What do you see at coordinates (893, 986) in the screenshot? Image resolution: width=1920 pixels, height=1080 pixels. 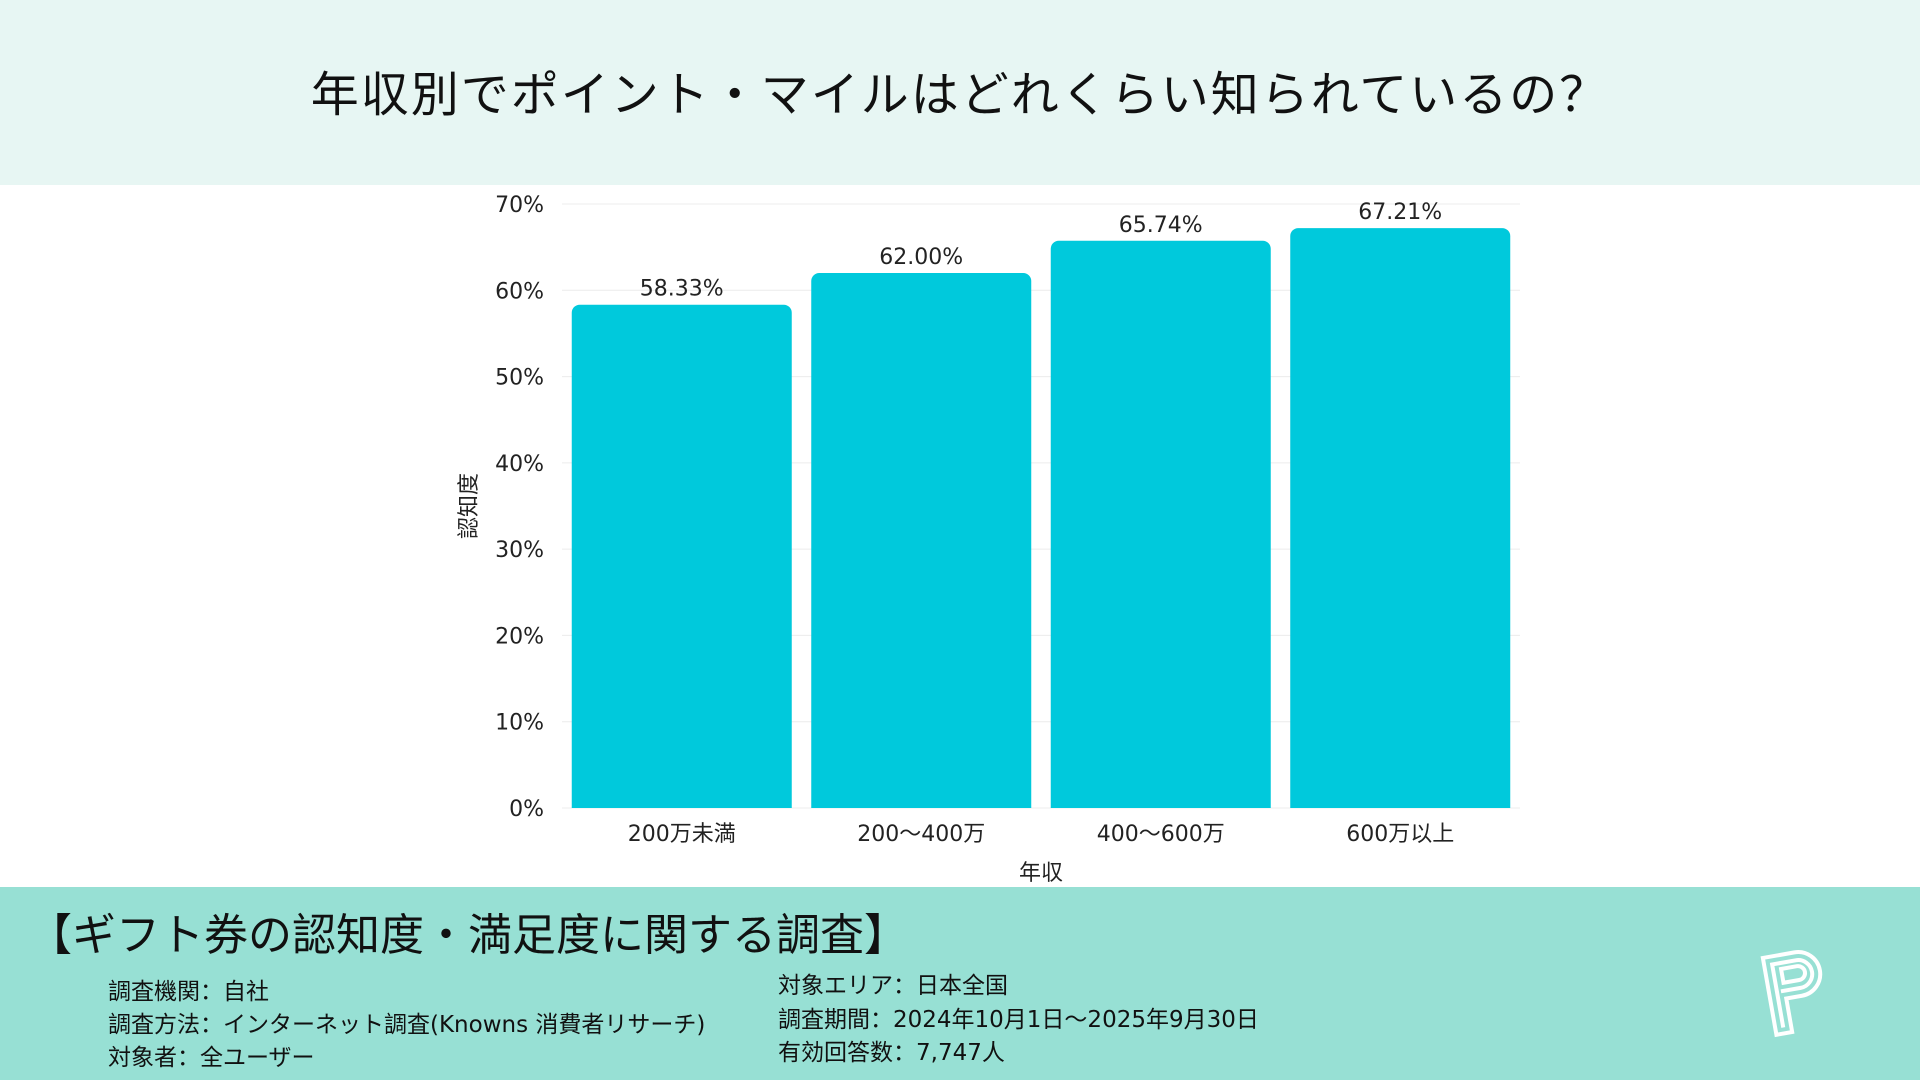 I see `info-area: 対象エリア：日本全国` at bounding box center [893, 986].